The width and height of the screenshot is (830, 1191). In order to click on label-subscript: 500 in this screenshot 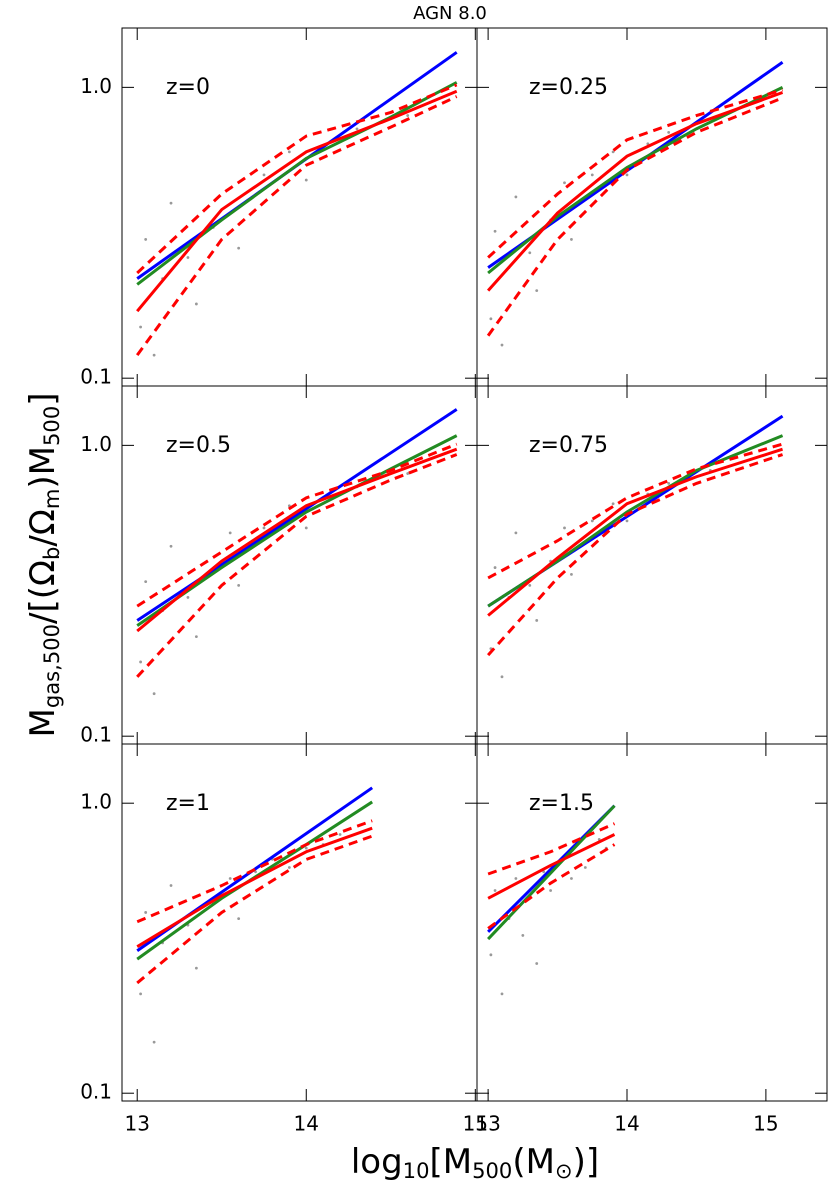, I will do `click(51, 426)`.